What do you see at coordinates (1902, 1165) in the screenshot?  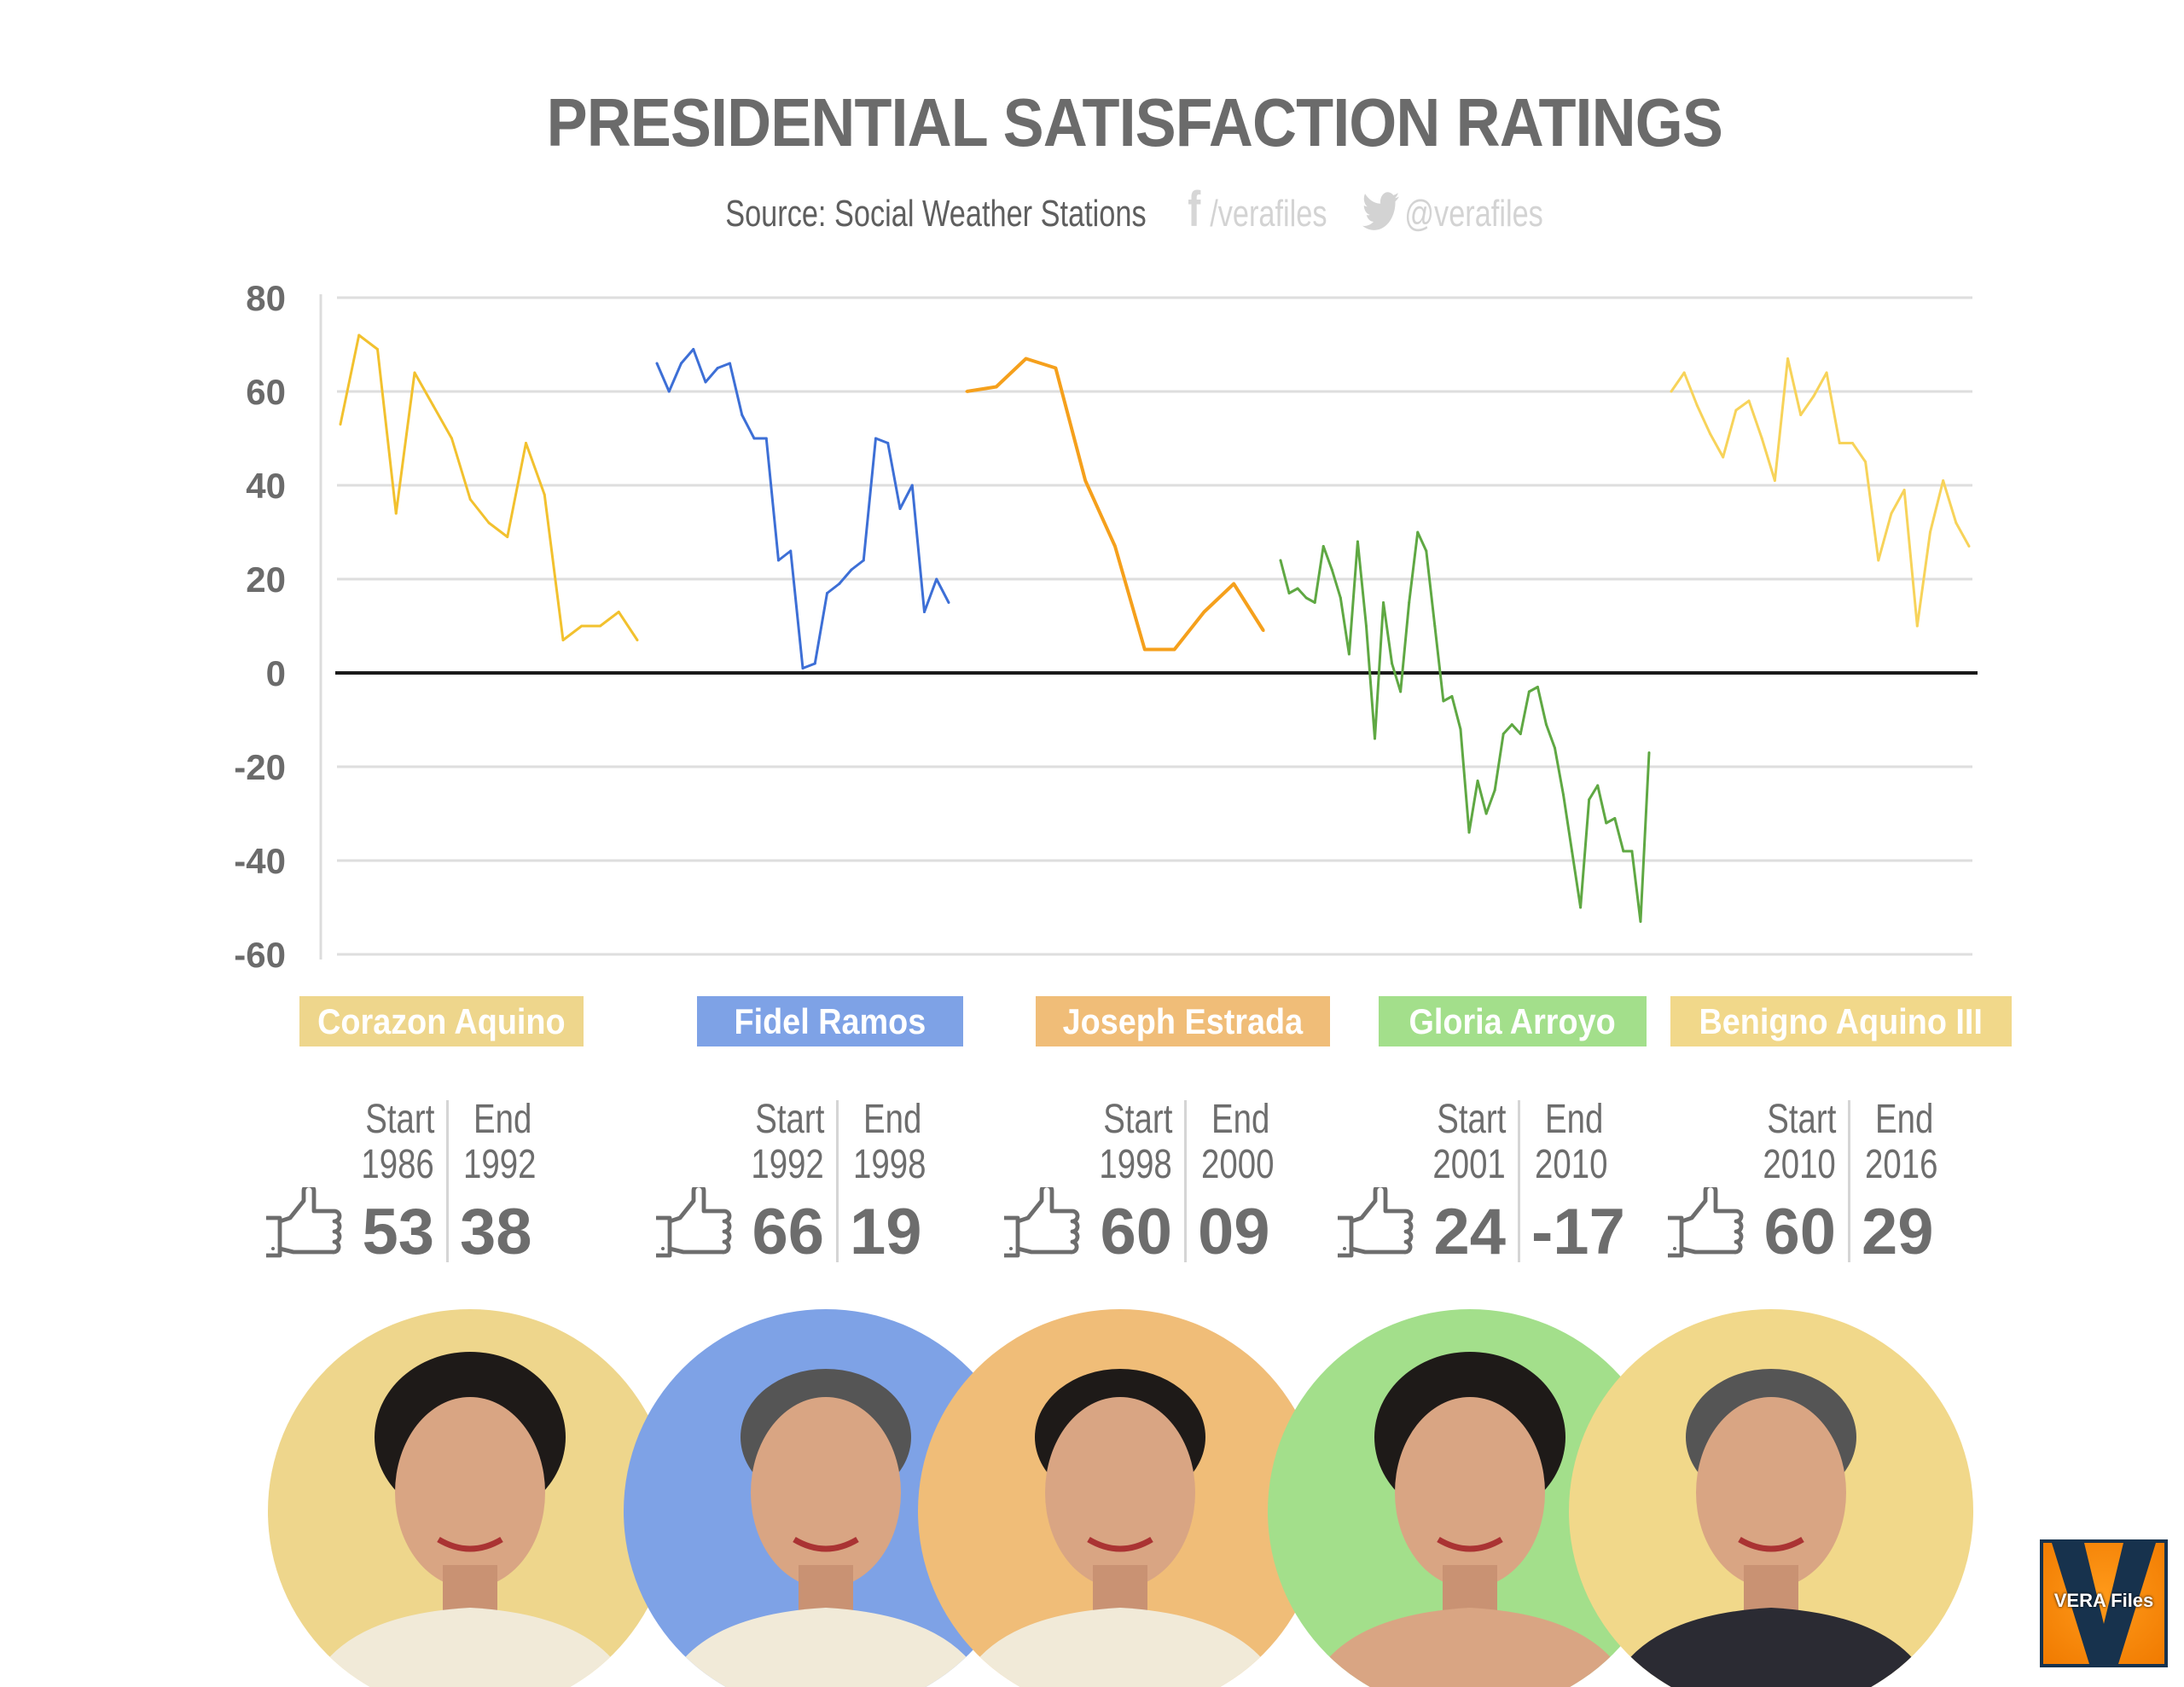 I see `end-year: 2016` at bounding box center [1902, 1165].